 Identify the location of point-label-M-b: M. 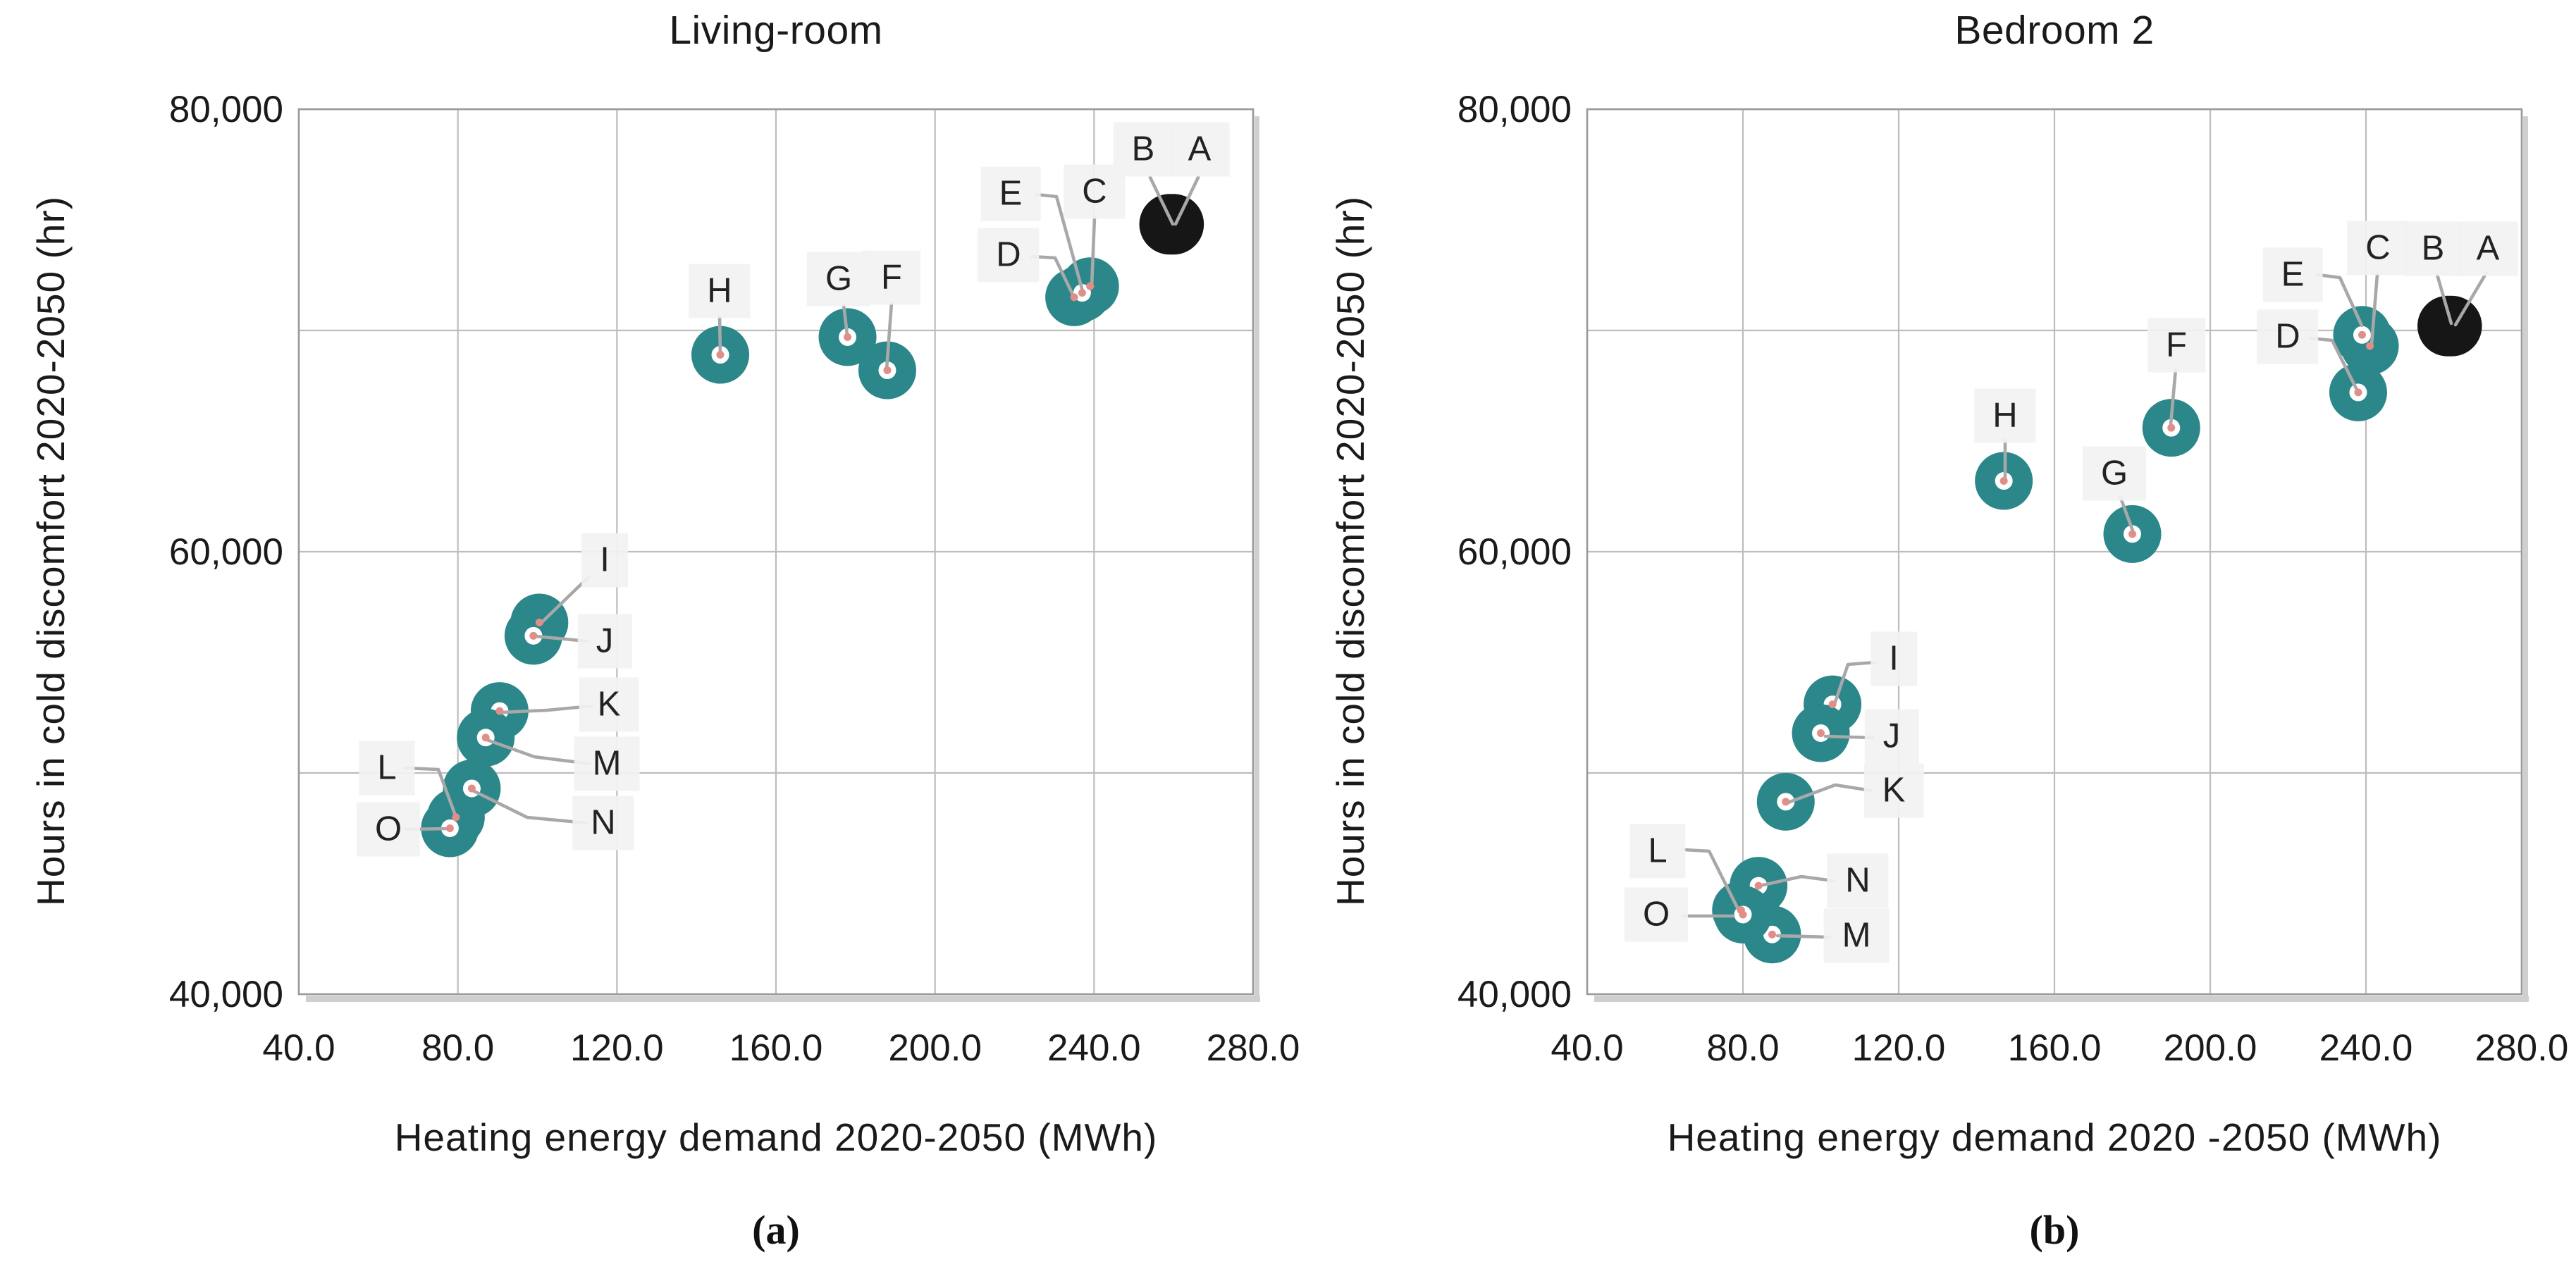
(1856, 935).